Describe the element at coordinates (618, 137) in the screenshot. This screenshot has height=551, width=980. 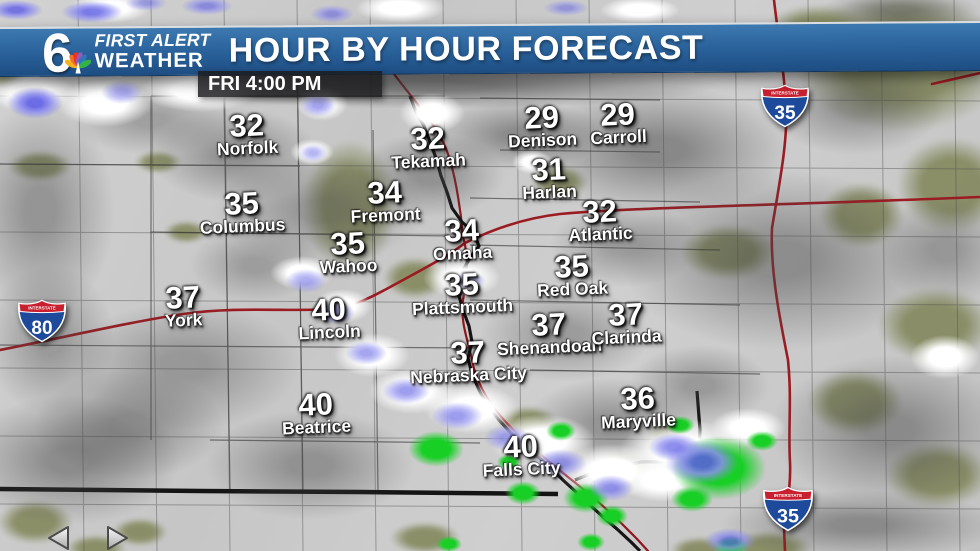
I see `city-name: Carroll` at that location.